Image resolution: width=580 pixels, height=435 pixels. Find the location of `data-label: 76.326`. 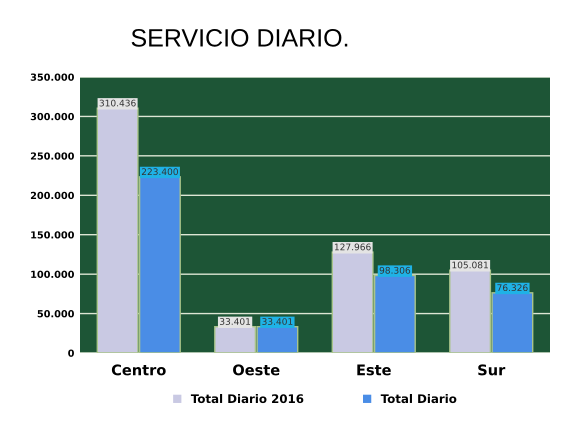

data-label: 76.326 is located at coordinates (512, 288).